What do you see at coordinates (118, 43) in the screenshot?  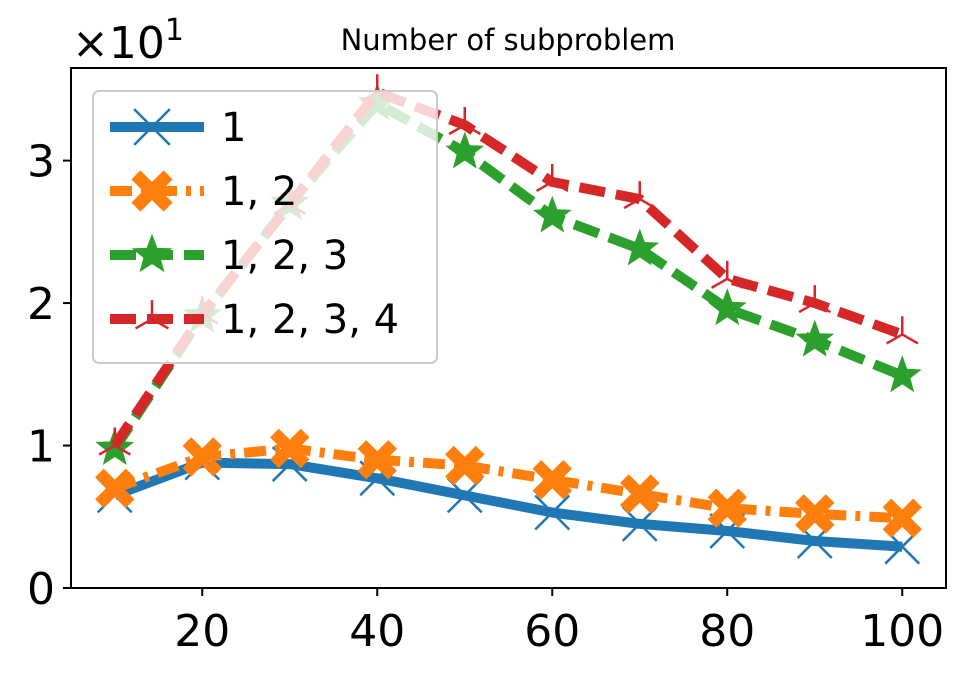 I see `y-multiplier-base: ×10` at bounding box center [118, 43].